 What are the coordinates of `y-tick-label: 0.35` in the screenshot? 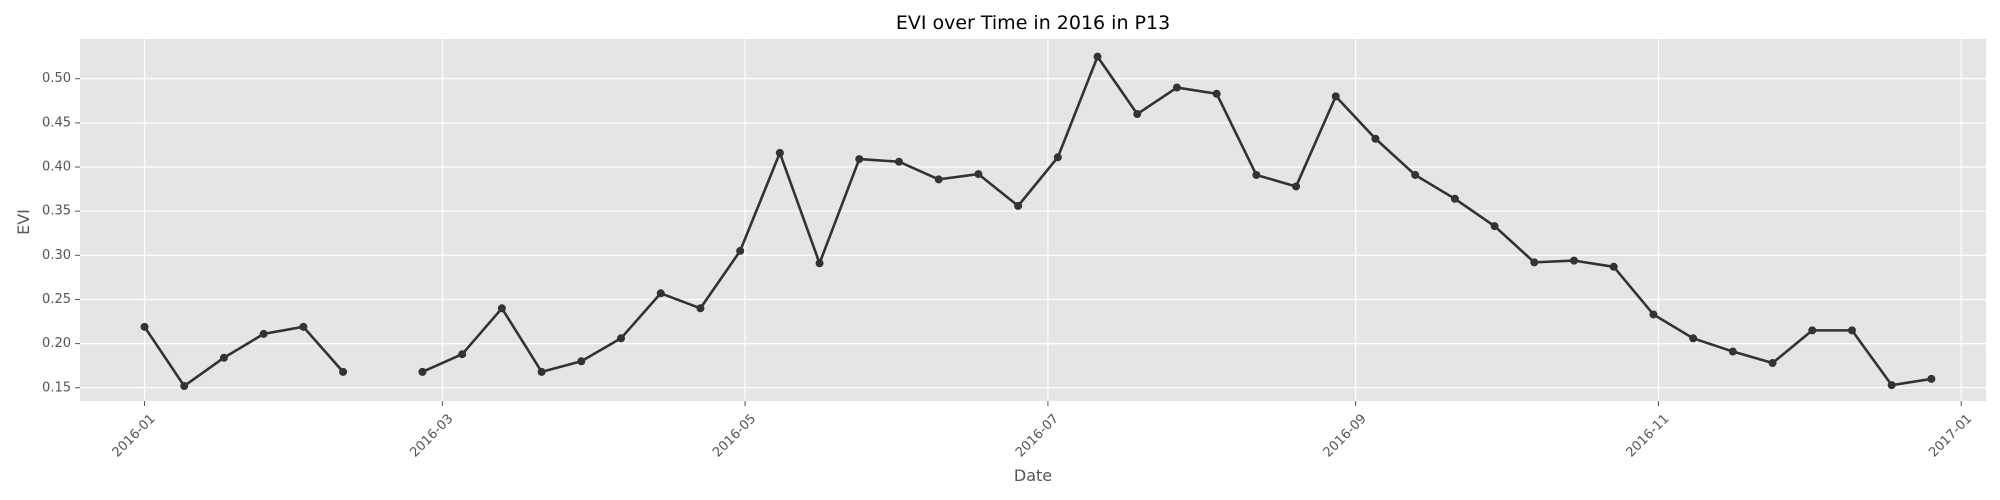 It's located at (56, 211).